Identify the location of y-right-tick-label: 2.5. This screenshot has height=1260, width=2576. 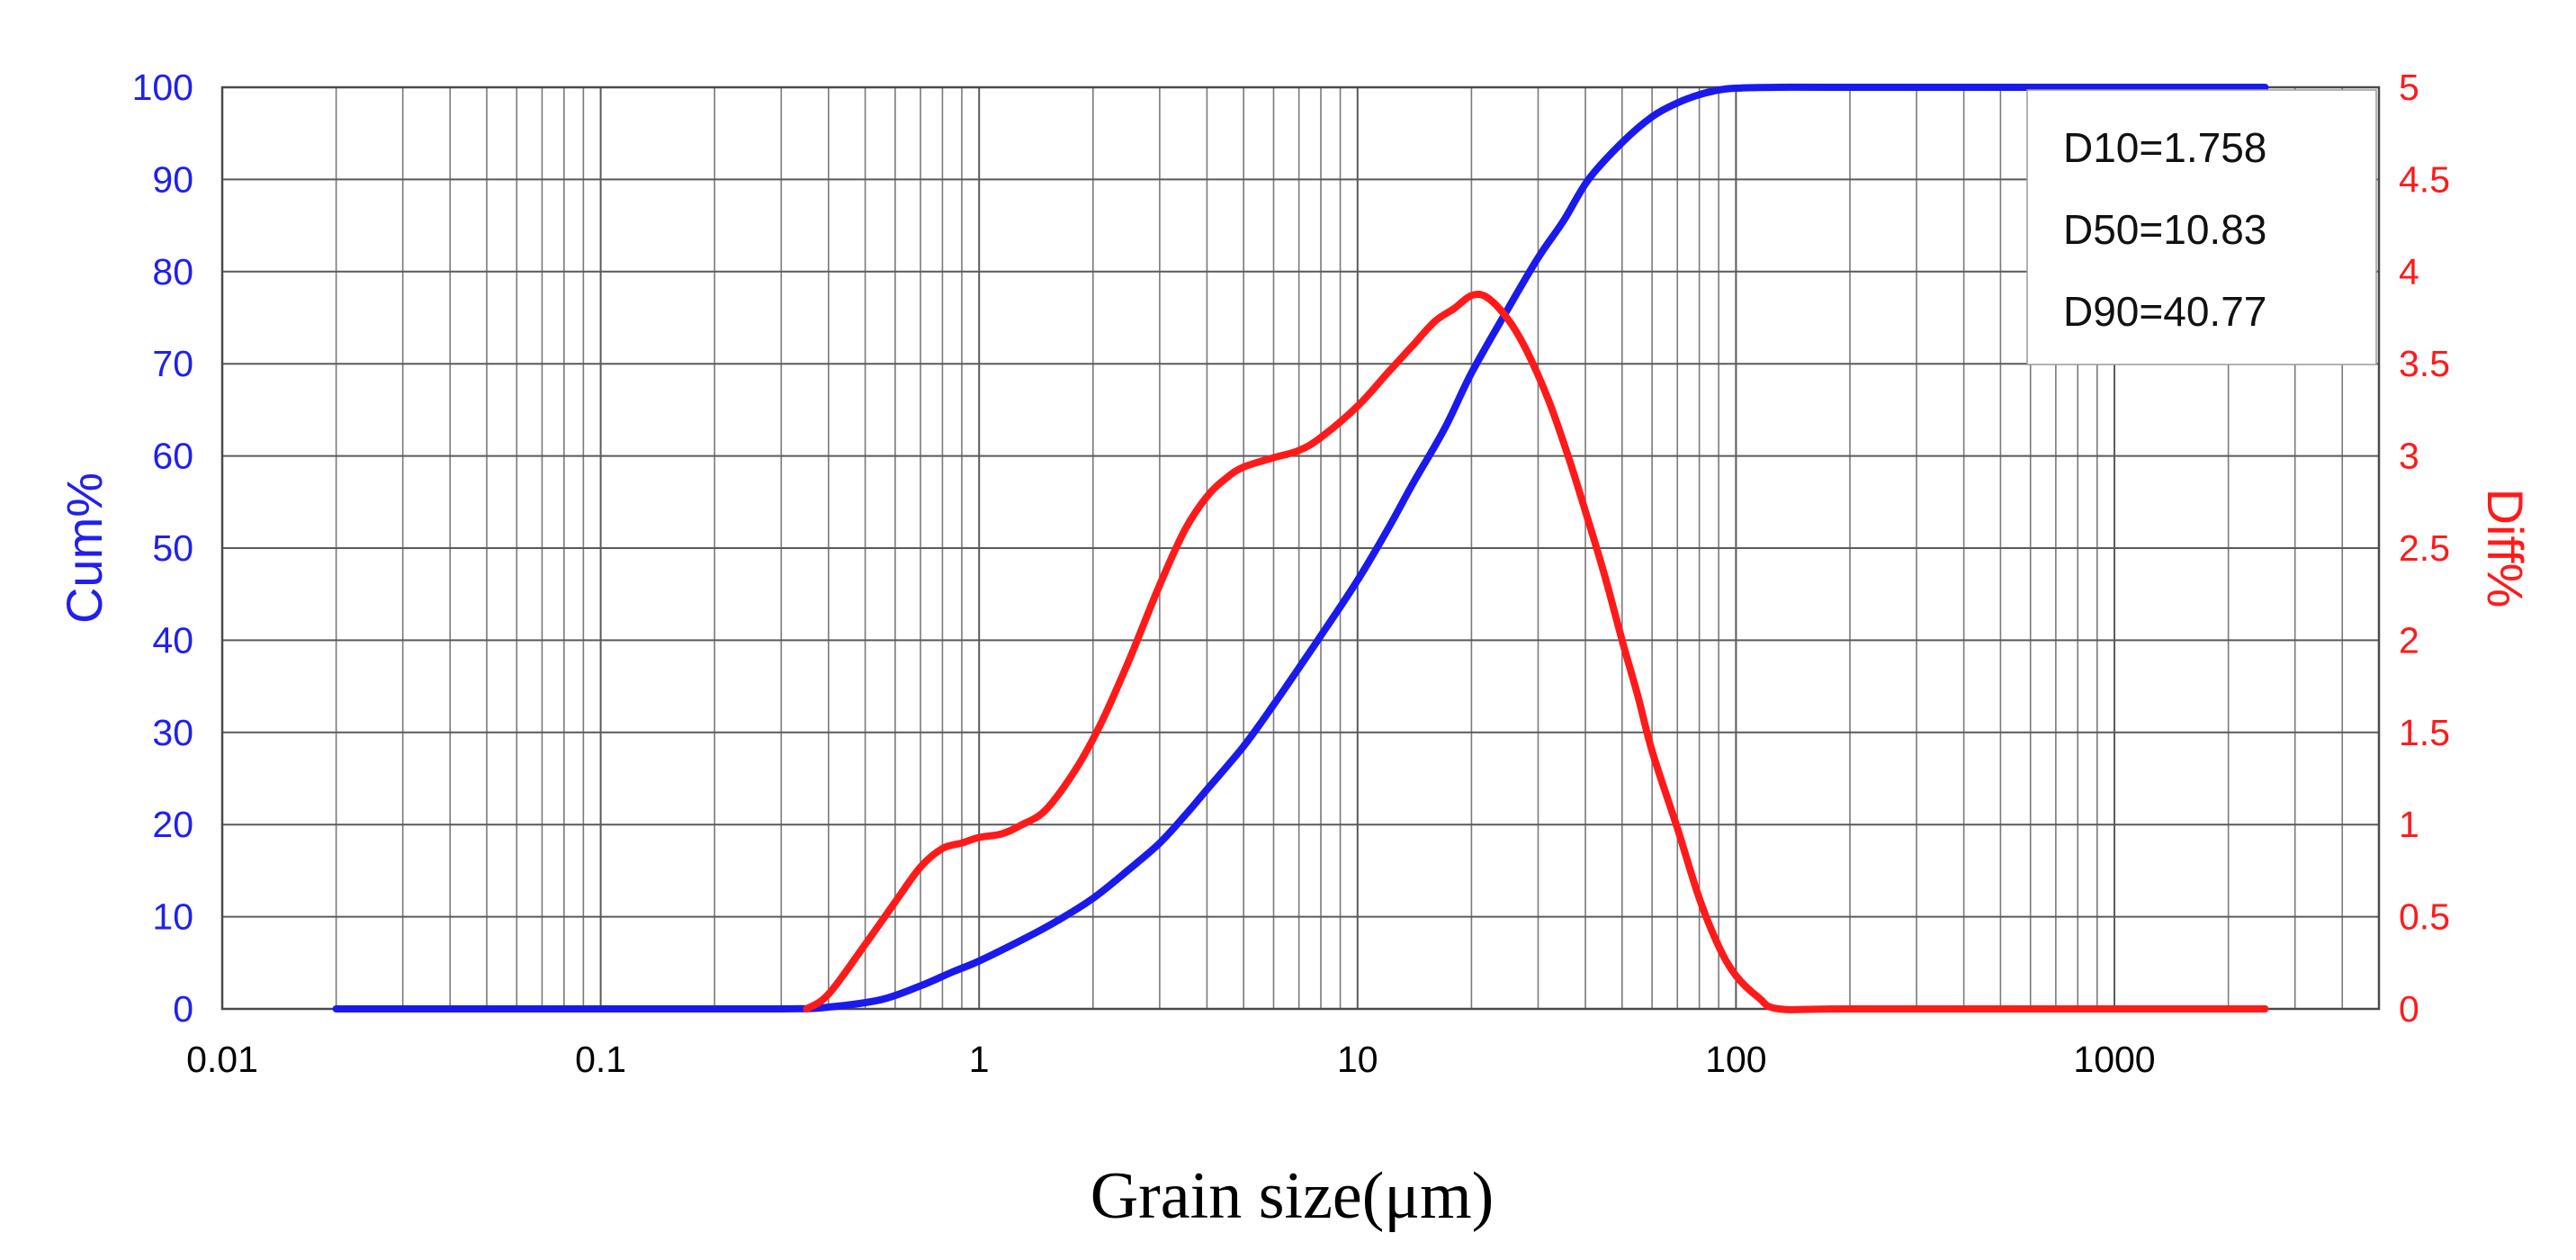
(2425, 548).